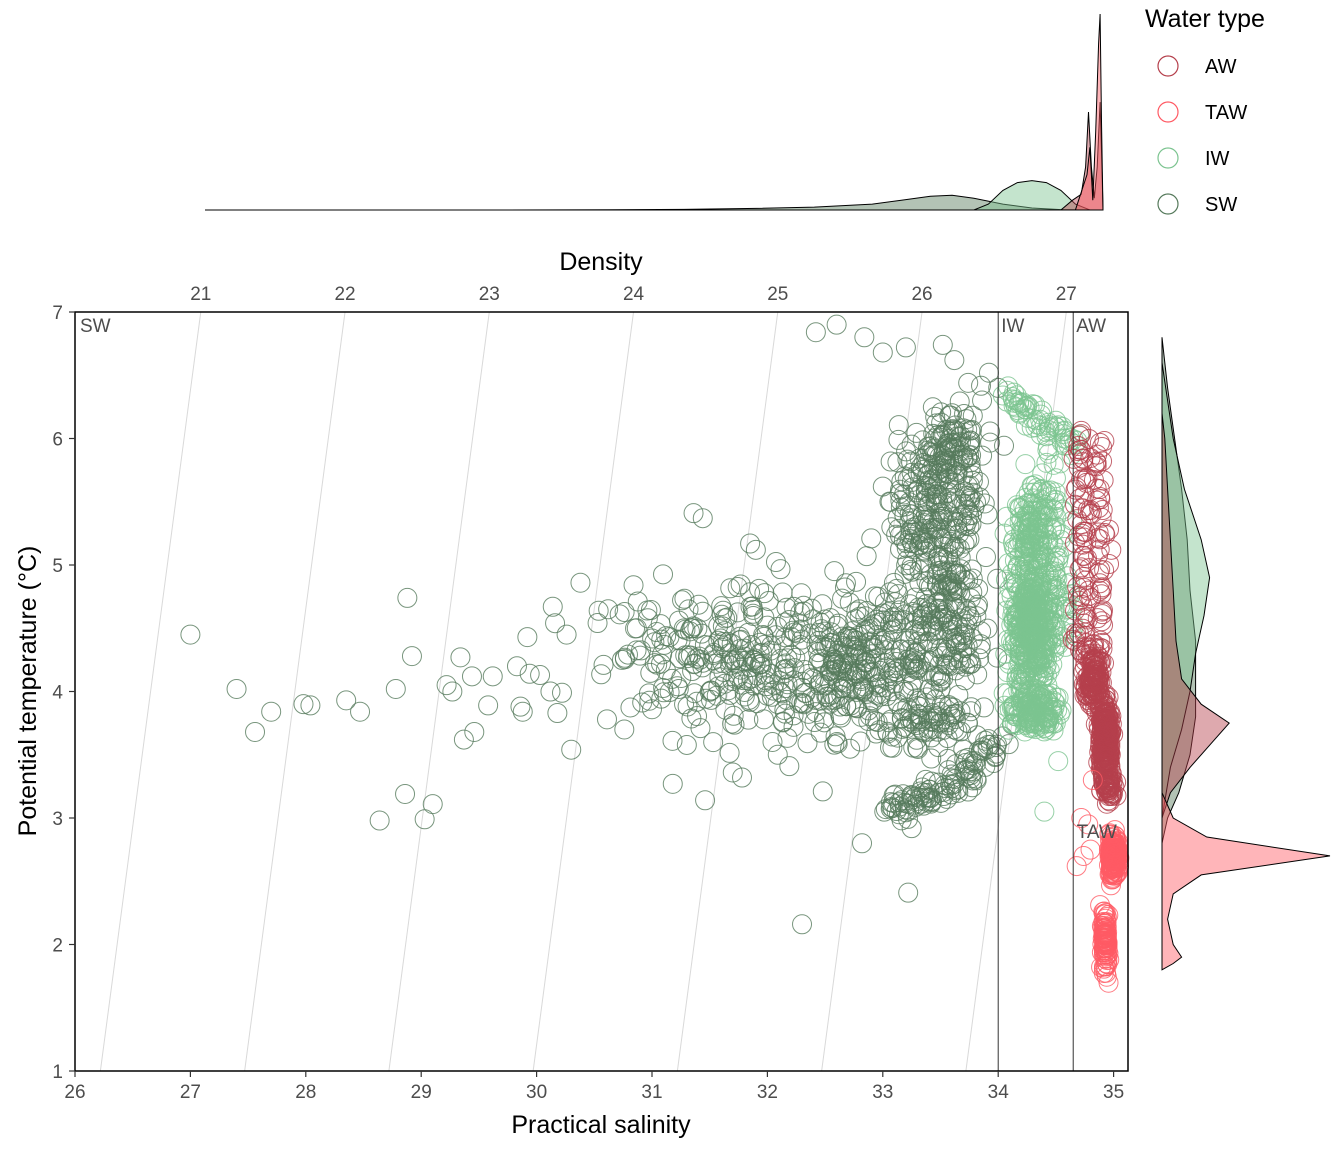  Describe the element at coordinates (1221, 67) in the screenshot. I see `legend-label-aw: AW` at that location.